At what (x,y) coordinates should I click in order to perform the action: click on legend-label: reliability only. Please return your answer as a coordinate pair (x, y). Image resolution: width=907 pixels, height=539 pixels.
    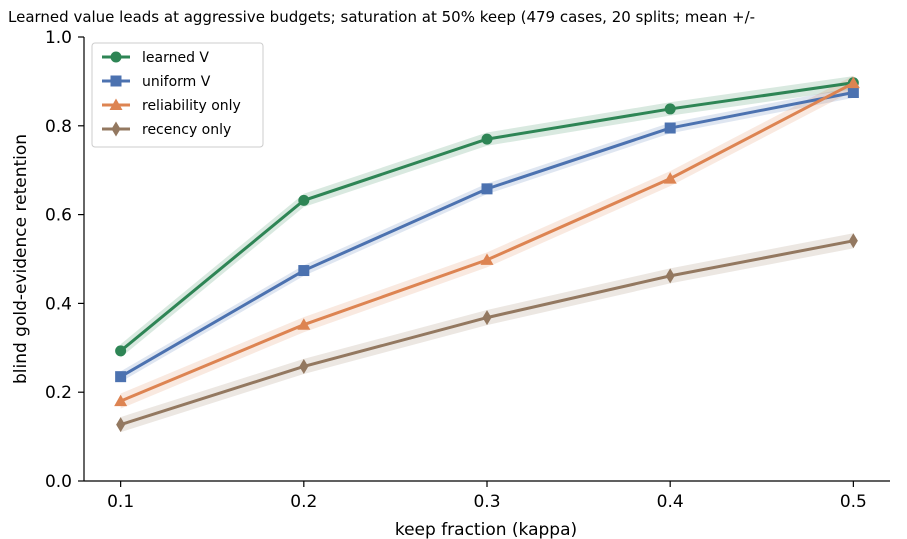
    Looking at the image, I should click on (191, 106).